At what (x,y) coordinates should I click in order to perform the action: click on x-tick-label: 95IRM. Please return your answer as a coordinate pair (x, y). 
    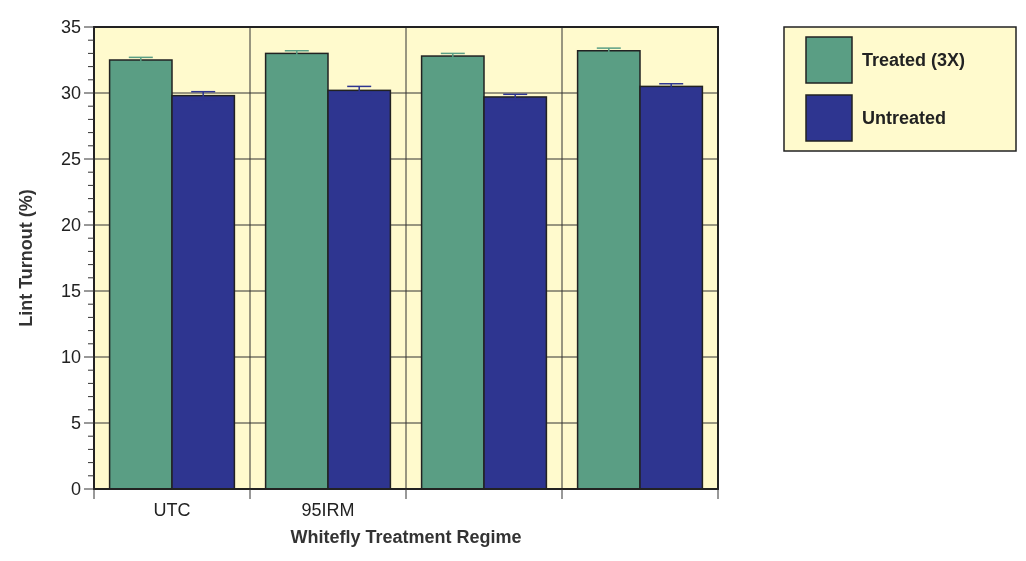
    Looking at the image, I should click on (328, 510).